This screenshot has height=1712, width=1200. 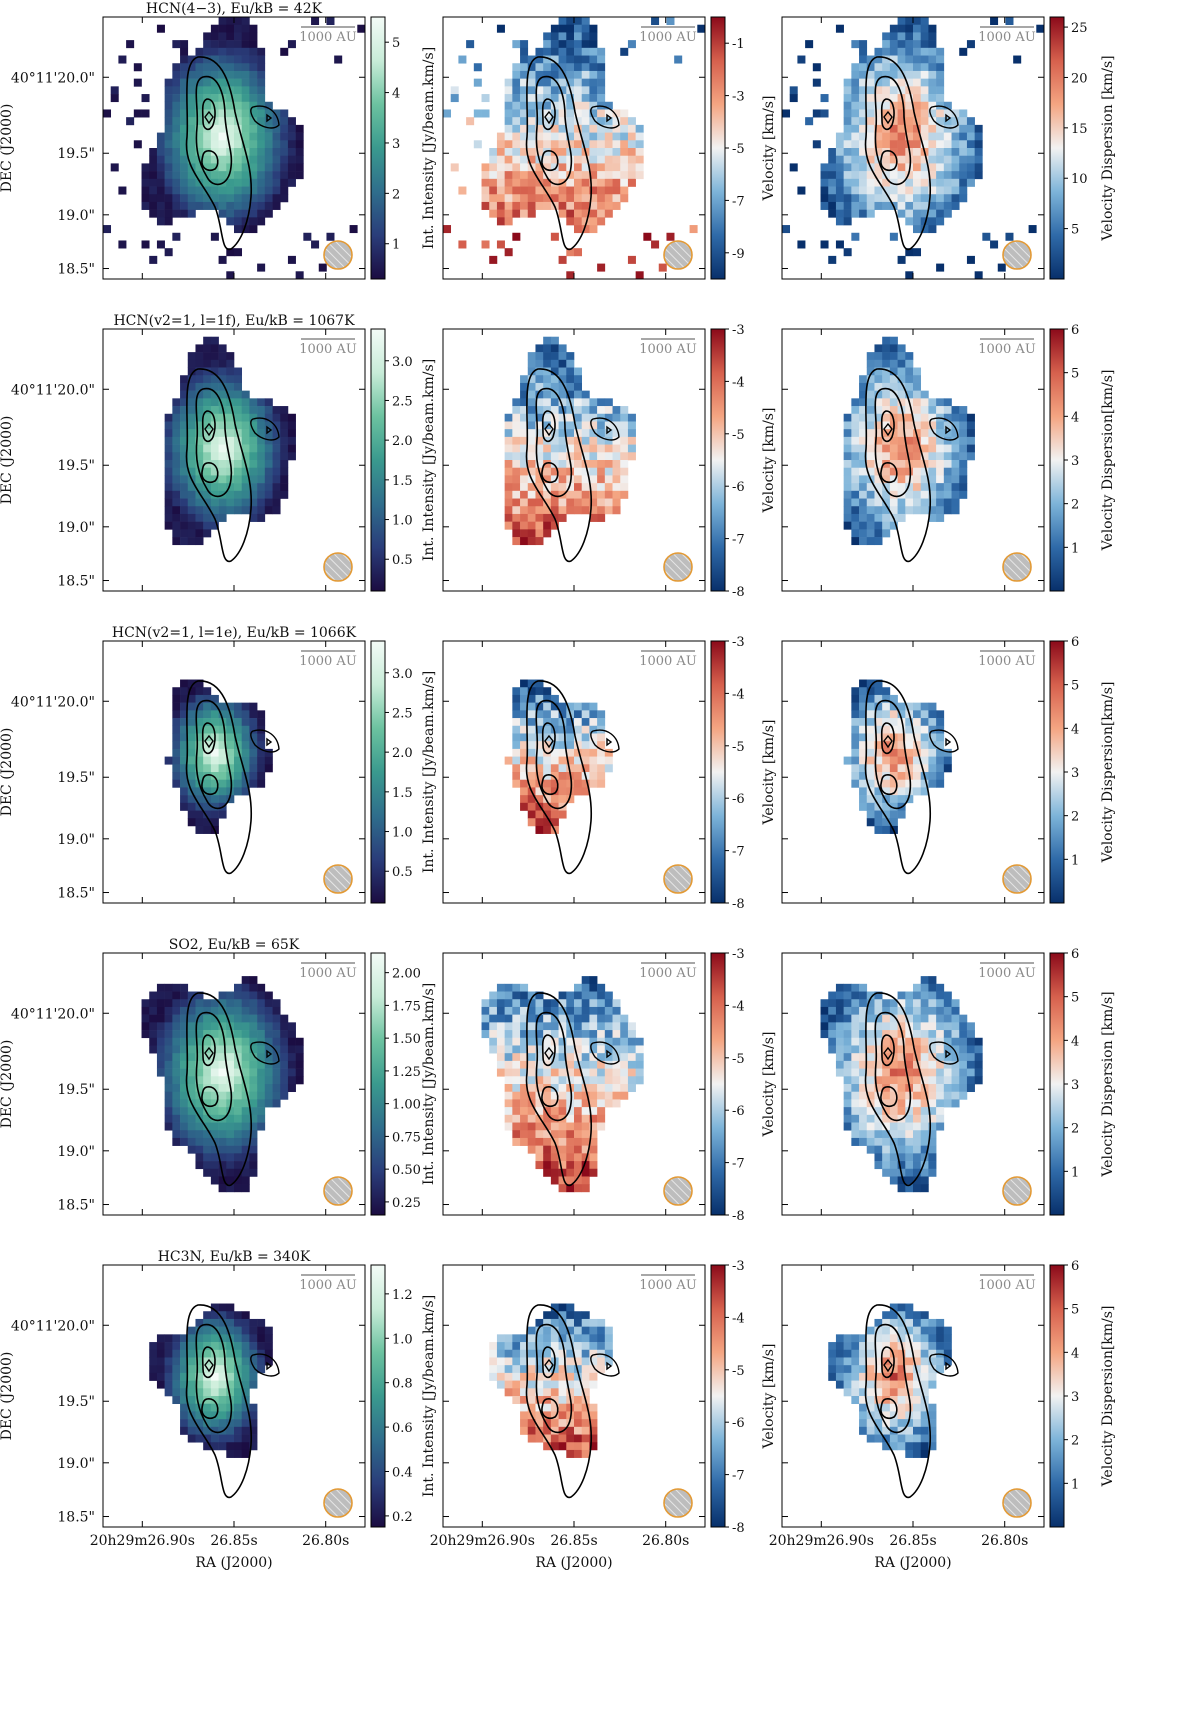 What do you see at coordinates (912, 1541) in the screenshot?
I see `ra-tick-label: 26.85s` at bounding box center [912, 1541].